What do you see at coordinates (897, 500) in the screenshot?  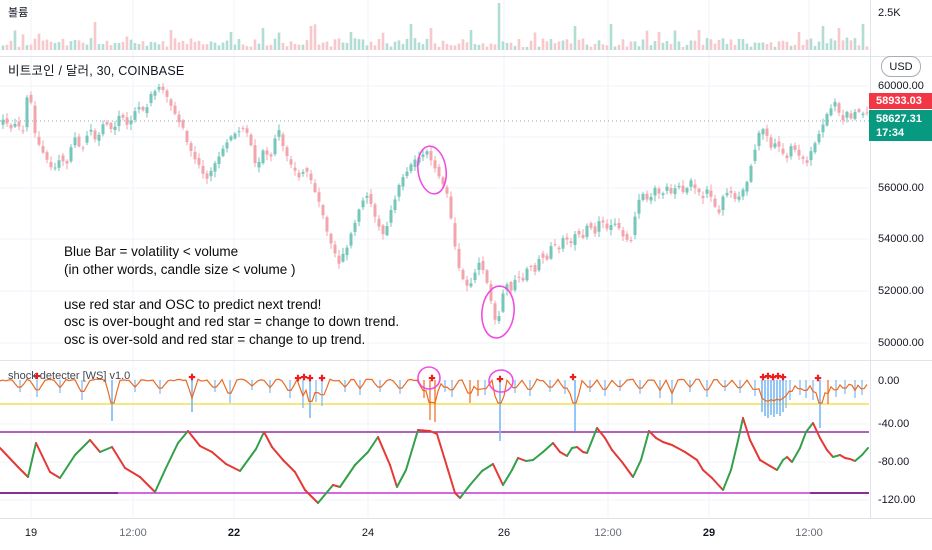 I see `indicator-tick-label: -120.00` at bounding box center [897, 500].